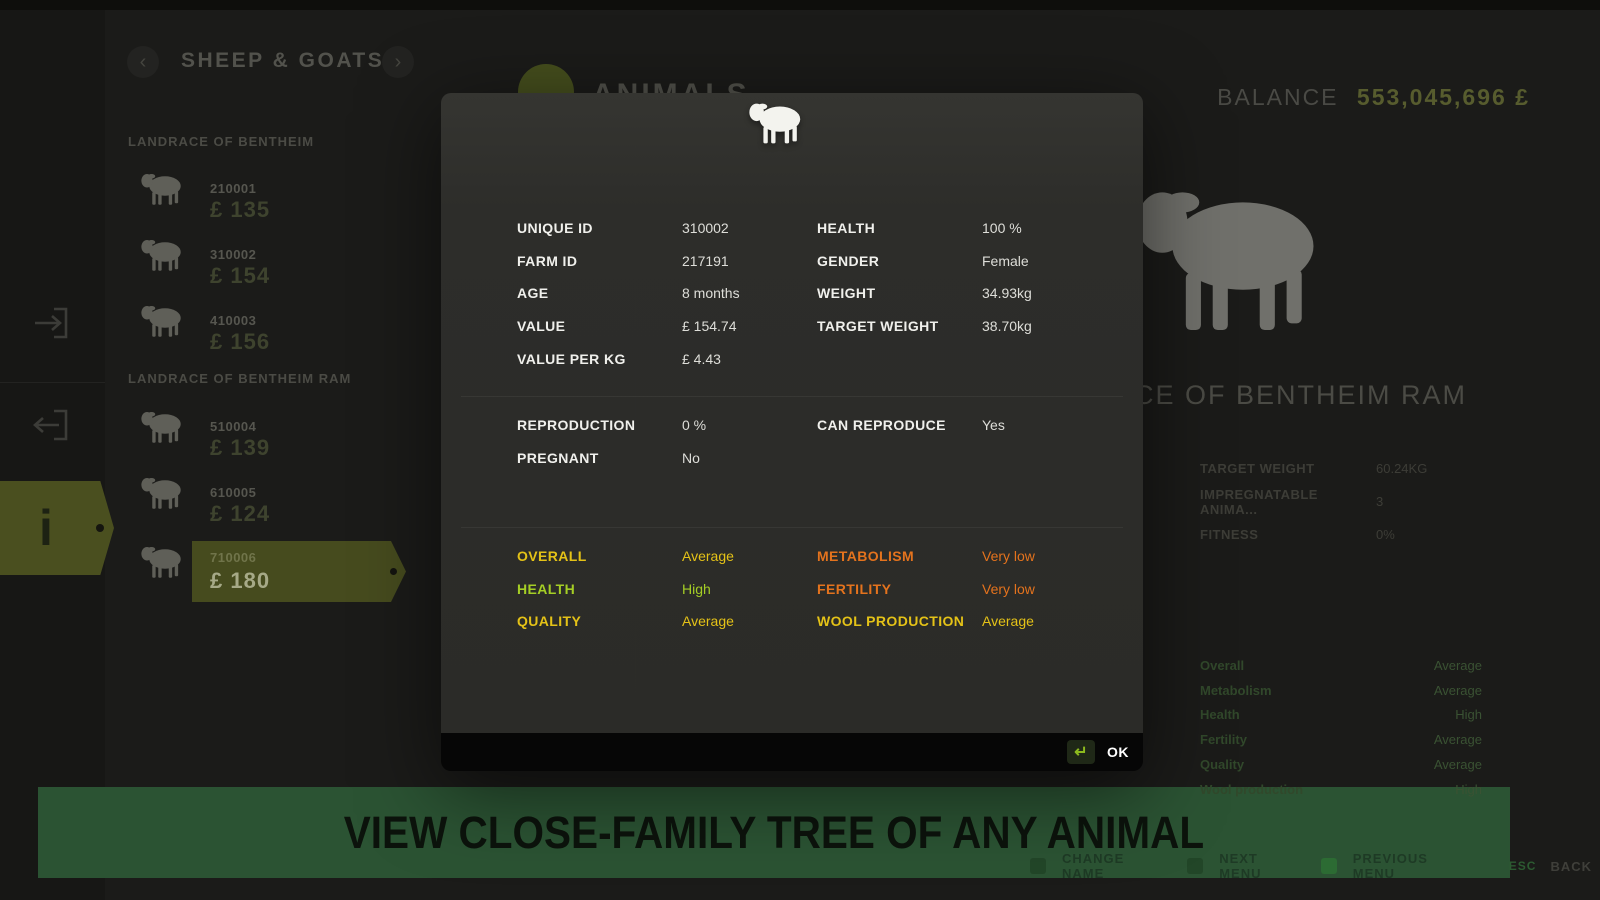 This screenshot has height=900, width=1600. I want to click on dialog-sheep-icon, so click(775, 123).